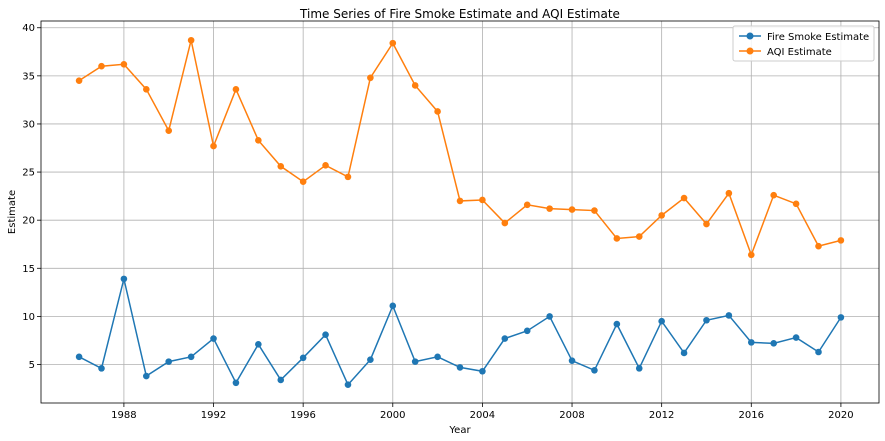 The height and width of the screenshot is (441, 885). Describe the element at coordinates (302, 415) in the screenshot. I see `x-tick-label: 1996` at that location.